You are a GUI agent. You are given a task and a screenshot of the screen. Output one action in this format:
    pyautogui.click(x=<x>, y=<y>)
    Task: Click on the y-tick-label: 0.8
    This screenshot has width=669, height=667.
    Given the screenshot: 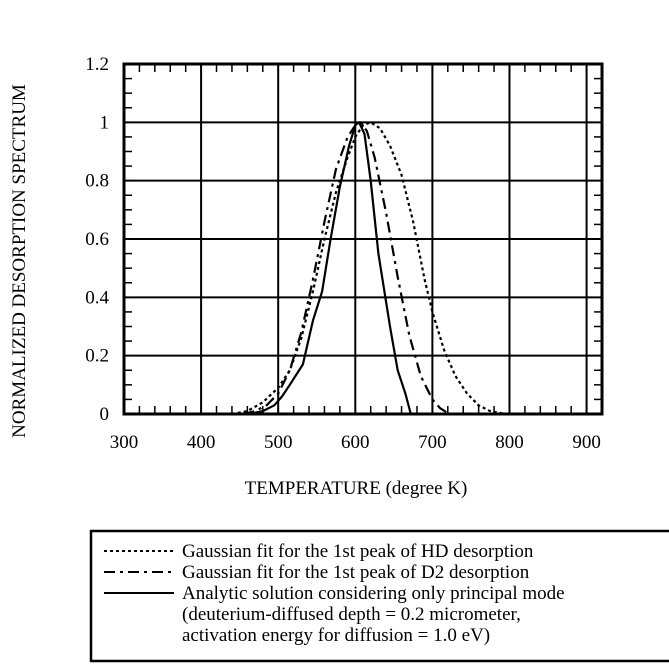 What is the action you would take?
    pyautogui.click(x=97, y=181)
    